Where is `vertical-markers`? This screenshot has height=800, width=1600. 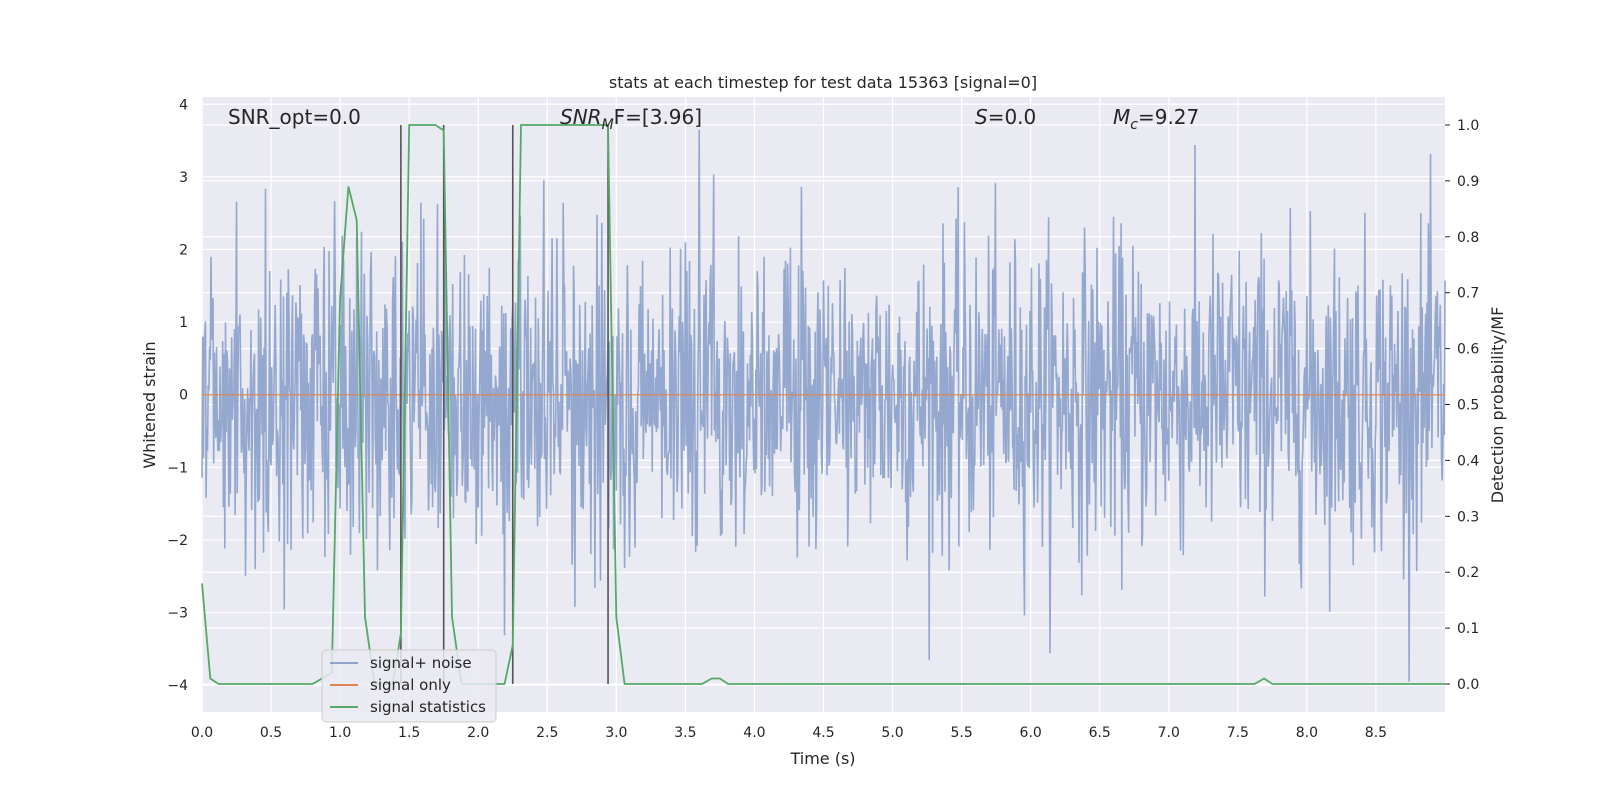 vertical-markers is located at coordinates (504, 404).